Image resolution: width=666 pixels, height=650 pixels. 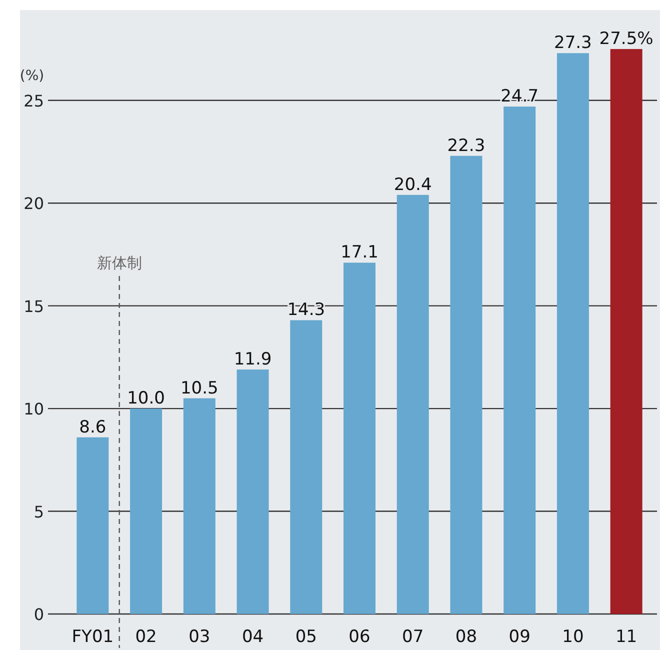 What do you see at coordinates (92, 427) in the screenshot?
I see `data-label: 8.6` at bounding box center [92, 427].